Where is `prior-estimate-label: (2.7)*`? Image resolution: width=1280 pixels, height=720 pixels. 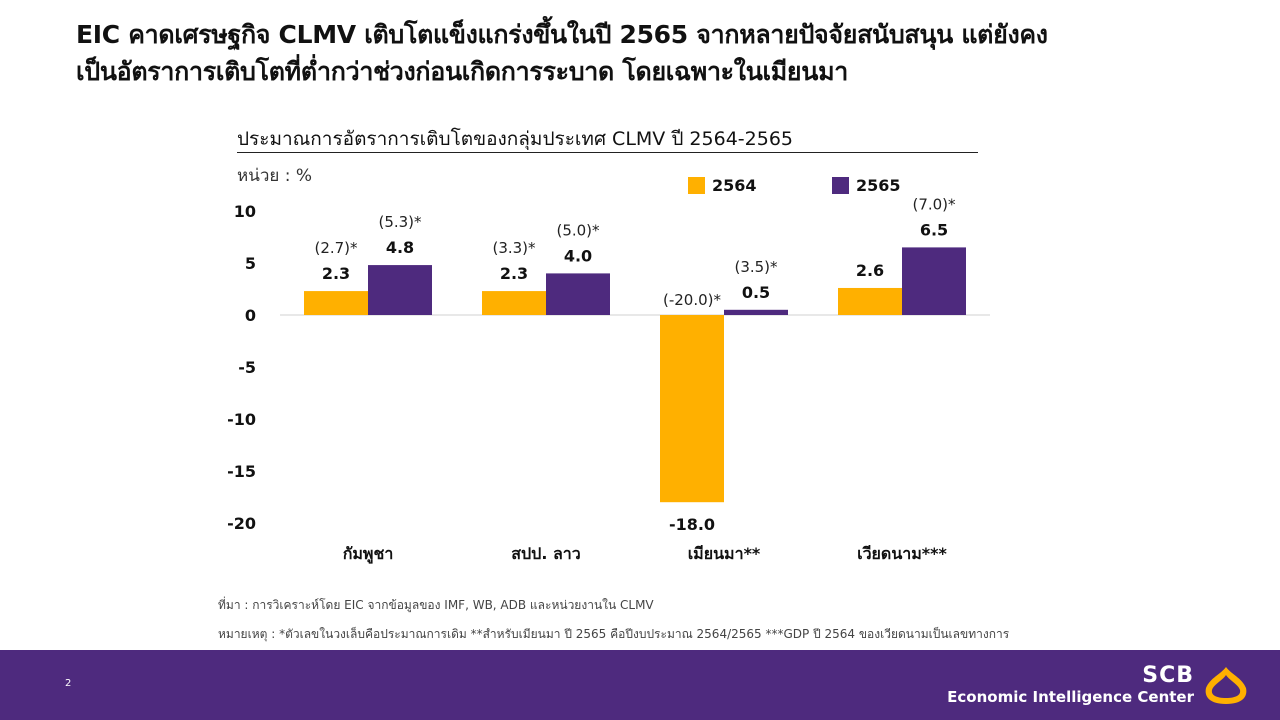 prior-estimate-label: (2.7)* is located at coordinates (336, 248).